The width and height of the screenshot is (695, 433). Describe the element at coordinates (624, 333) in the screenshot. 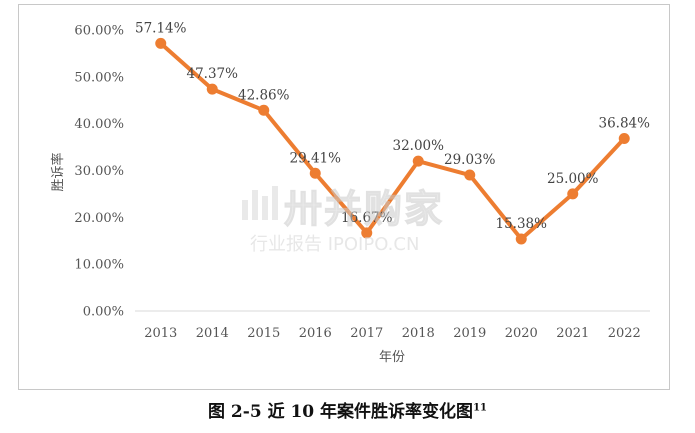

I see `x-tick-label: 2022` at that location.